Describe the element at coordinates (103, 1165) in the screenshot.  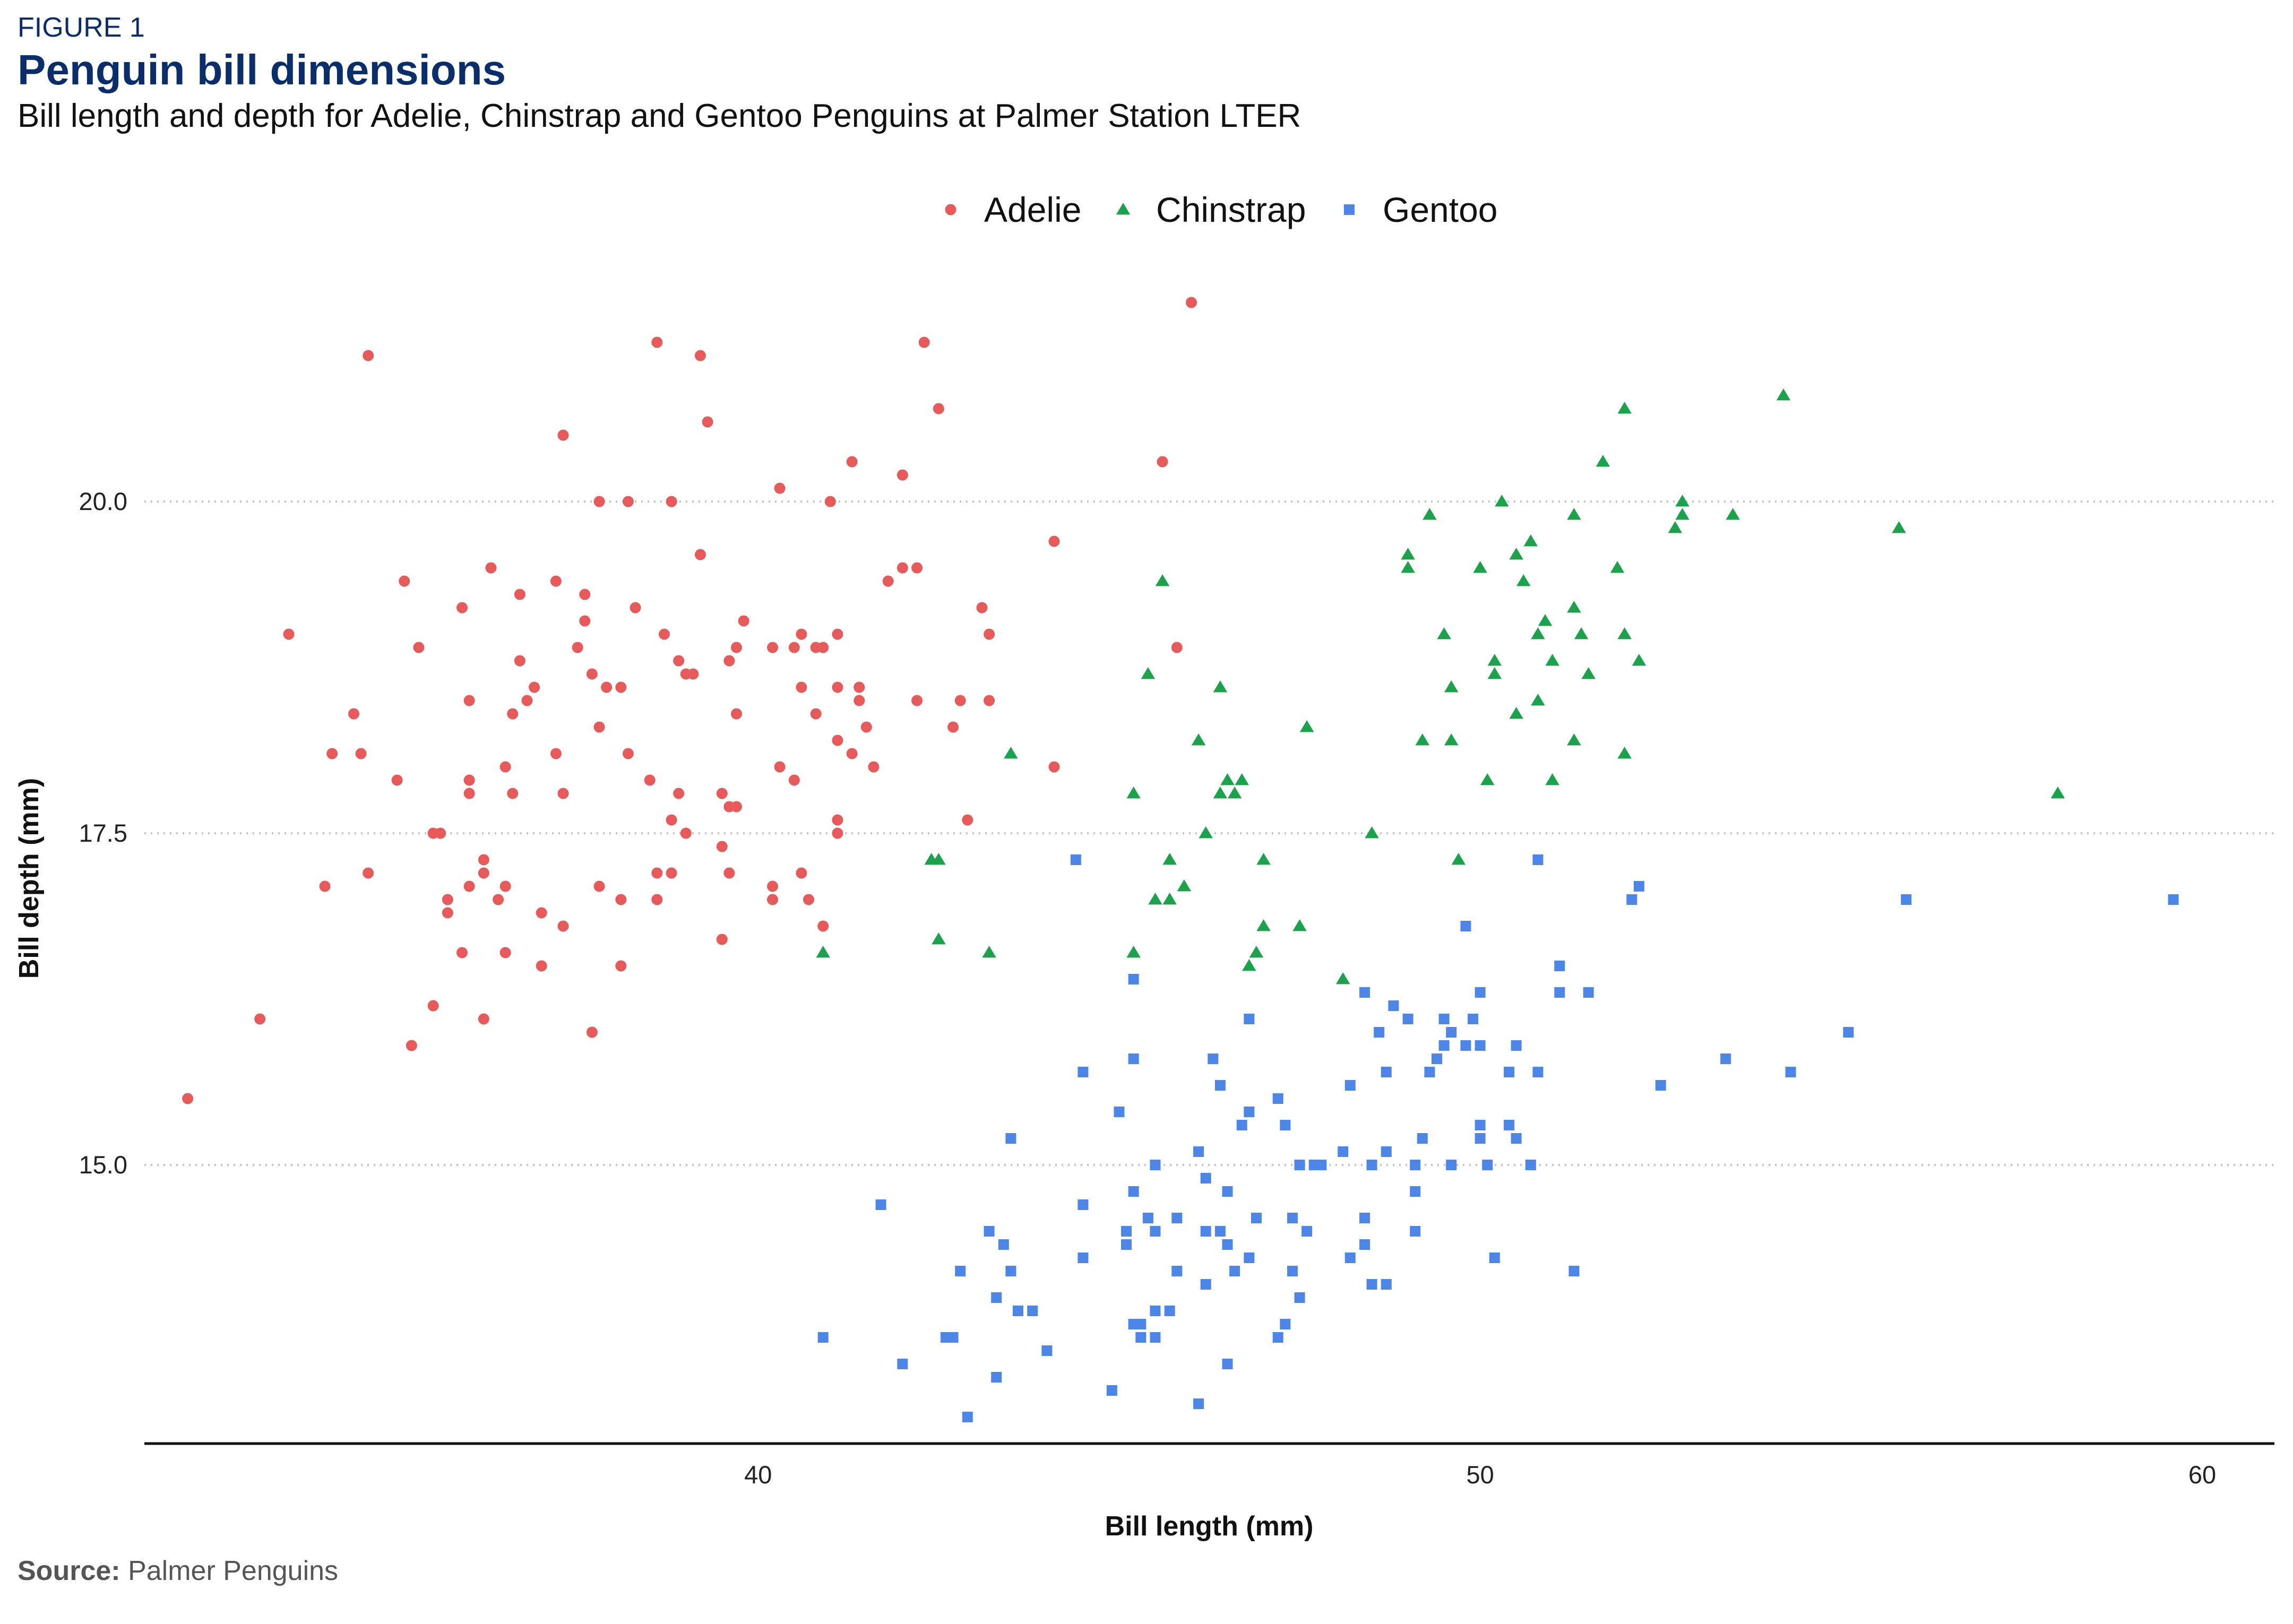
I see `y-tick-label: 15.0` at that location.